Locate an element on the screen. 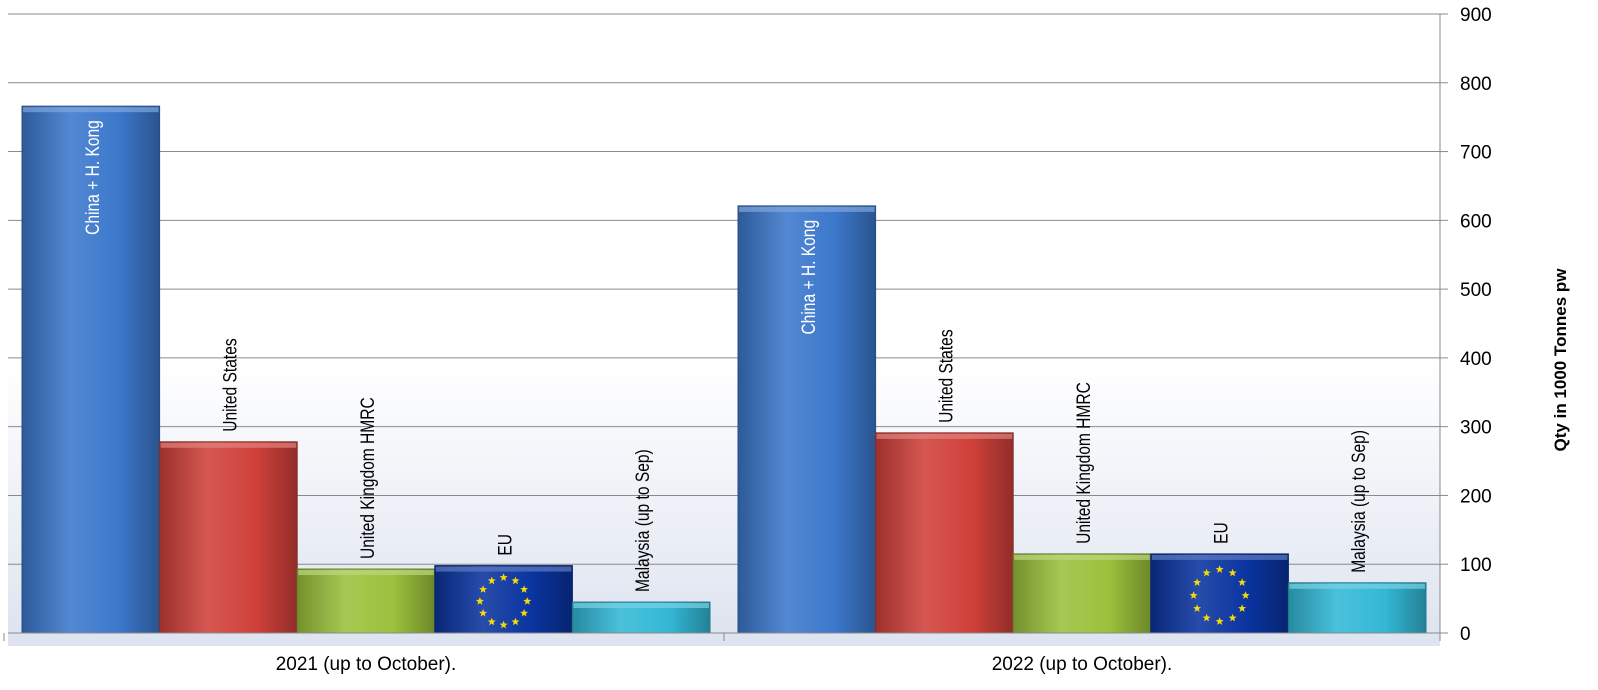  x-tick-label: 2022 (up to October). is located at coordinates (1082, 664).